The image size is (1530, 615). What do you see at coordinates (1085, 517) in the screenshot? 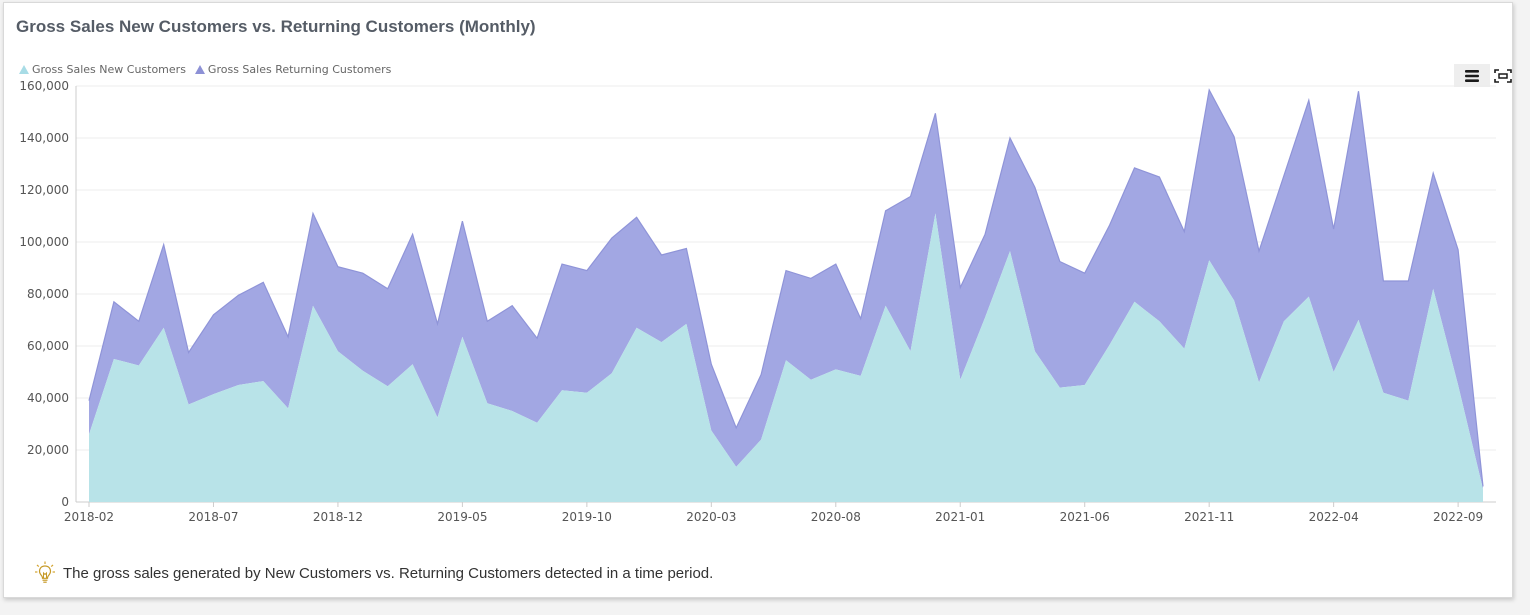
I see `x-tick-label: 2021-06` at bounding box center [1085, 517].